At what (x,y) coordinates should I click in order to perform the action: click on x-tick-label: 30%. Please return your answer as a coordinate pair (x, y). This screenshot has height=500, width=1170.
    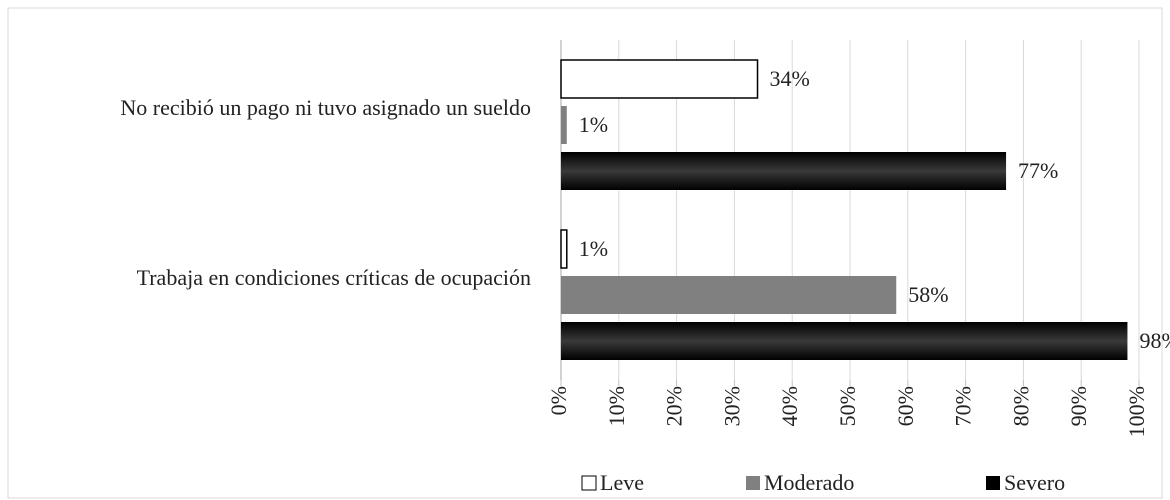
    Looking at the image, I should click on (731, 406).